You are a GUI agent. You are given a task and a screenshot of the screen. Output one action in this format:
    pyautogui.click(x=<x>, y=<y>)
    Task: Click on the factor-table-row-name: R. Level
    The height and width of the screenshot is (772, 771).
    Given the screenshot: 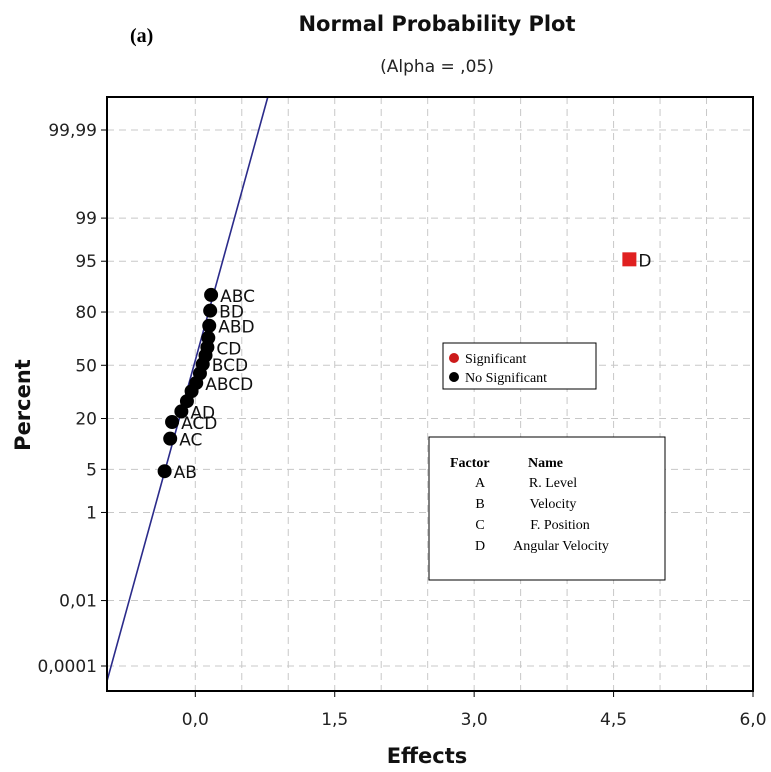 What is the action you would take?
    pyautogui.click(x=553, y=483)
    